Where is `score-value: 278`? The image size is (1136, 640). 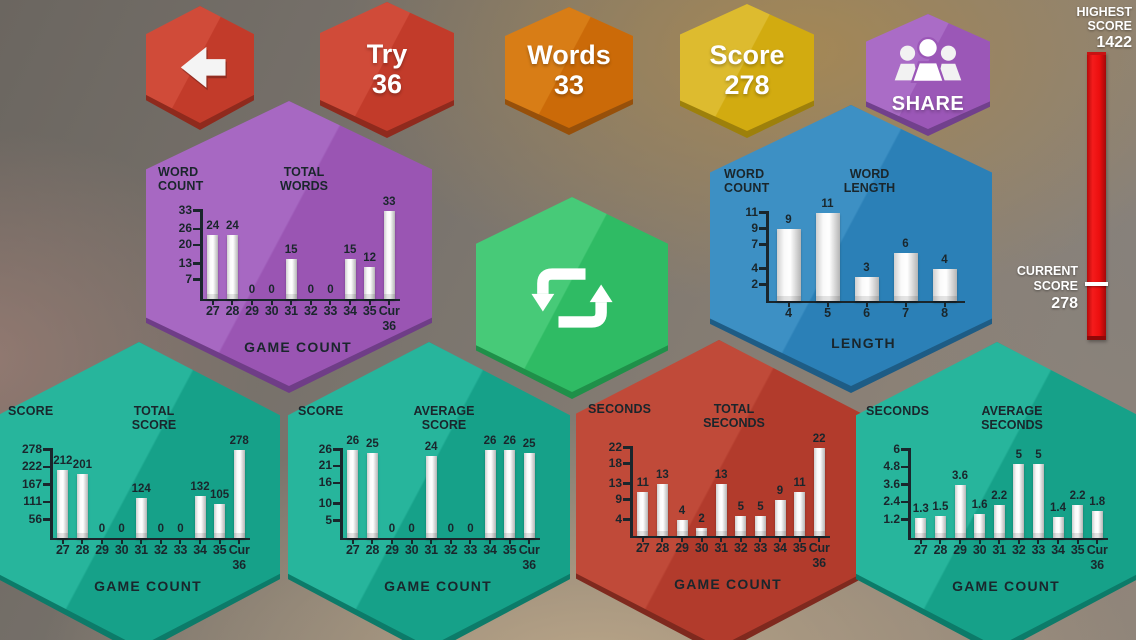
score-value: 278 is located at coordinates (747, 85).